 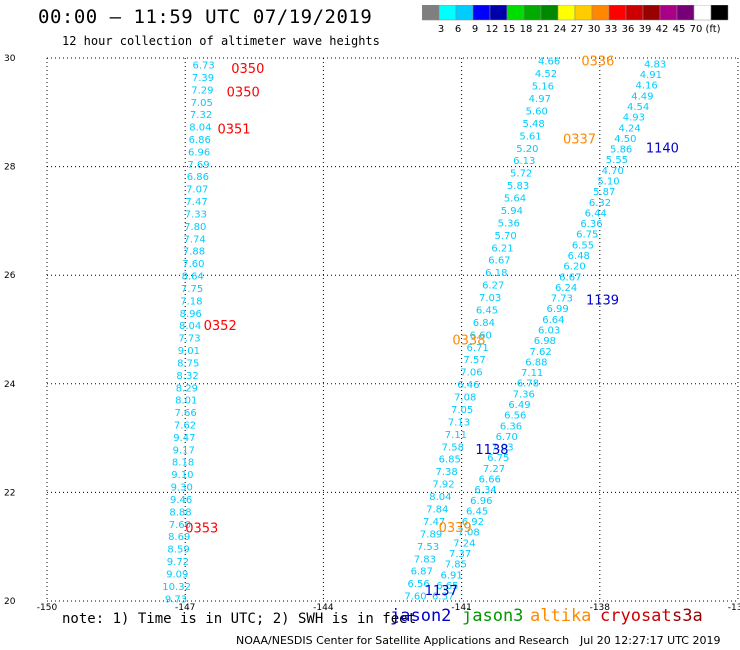 I want to click on swh-point-track-2: 6.85, so click(x=450, y=460).